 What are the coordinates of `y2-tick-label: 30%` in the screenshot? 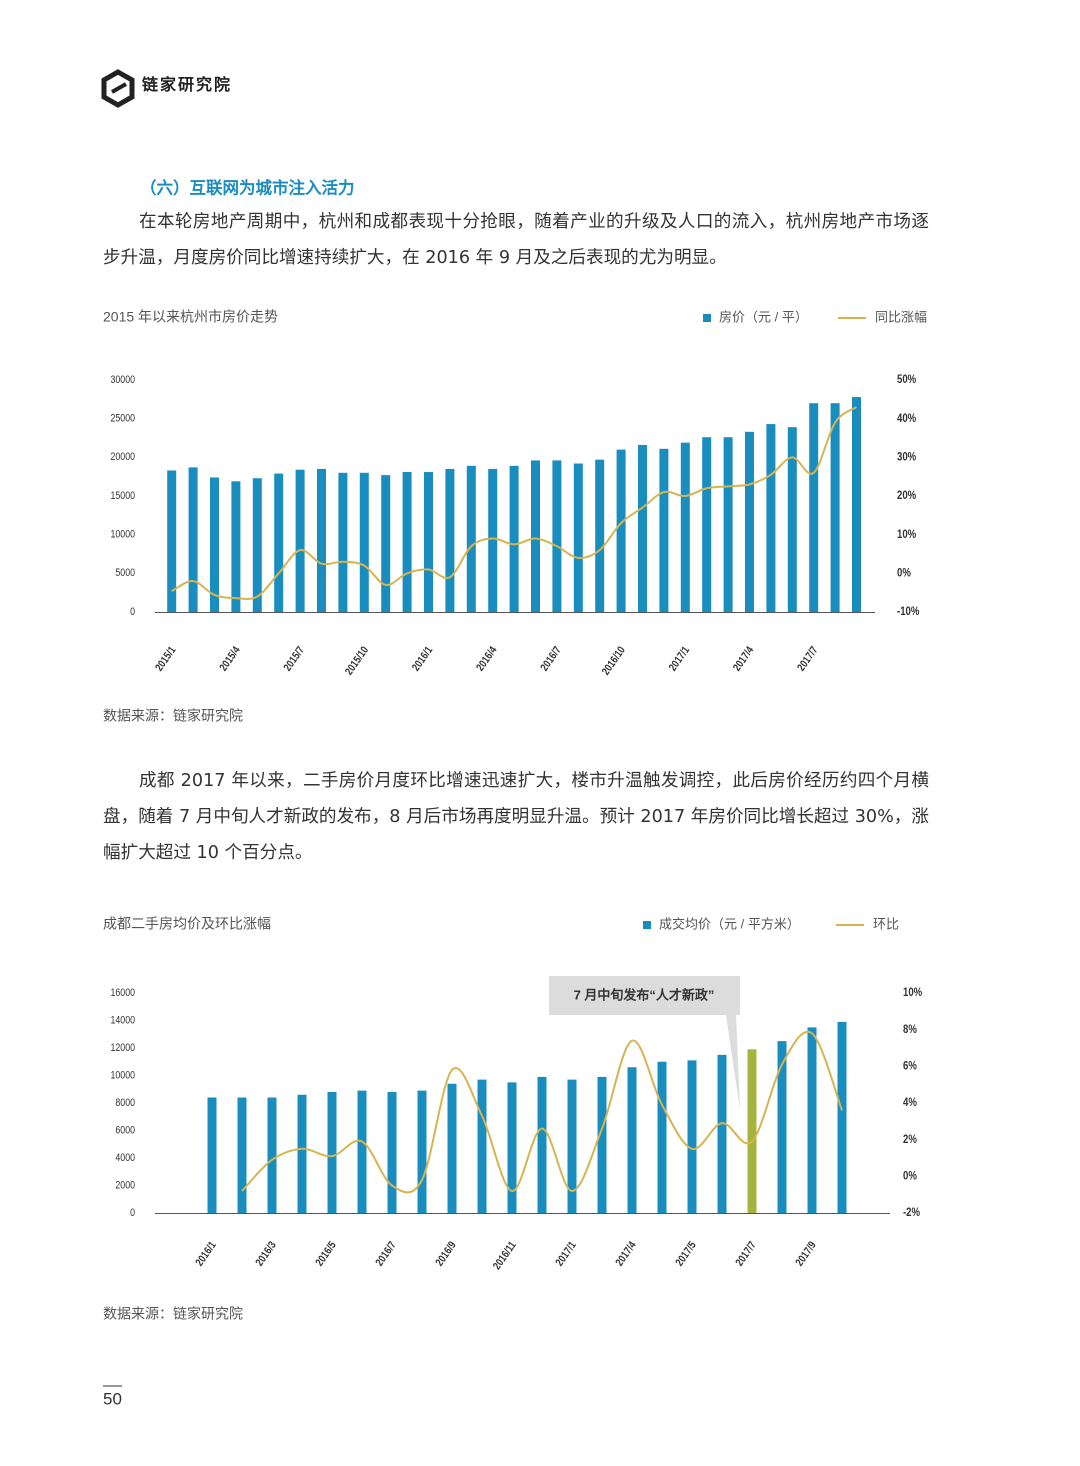 It's located at (907, 457).